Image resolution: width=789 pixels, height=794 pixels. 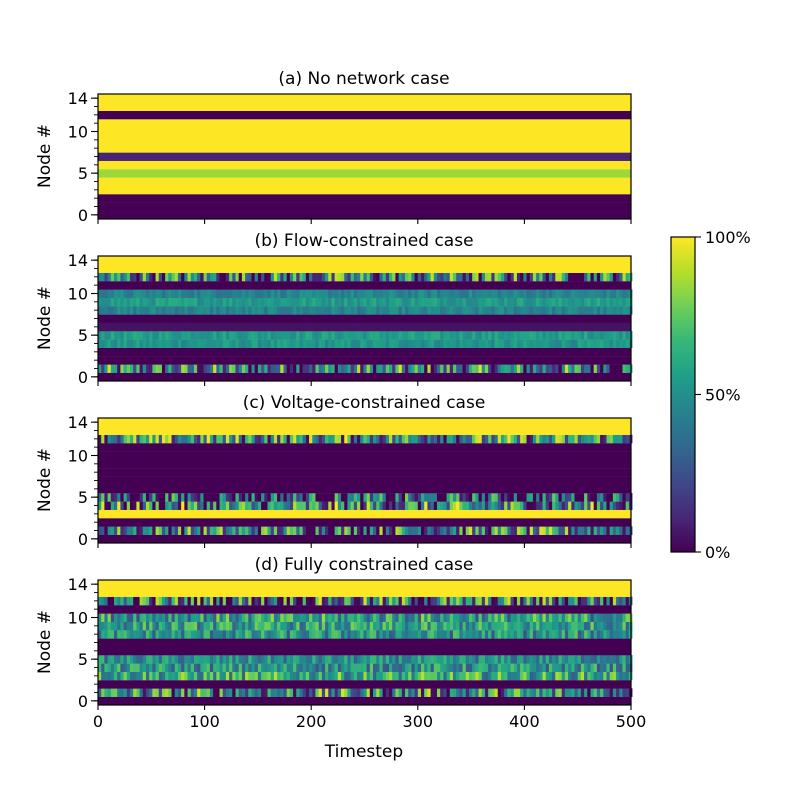 What do you see at coordinates (78, 618) in the screenshot?
I see `y-tick-label: 10` at bounding box center [78, 618].